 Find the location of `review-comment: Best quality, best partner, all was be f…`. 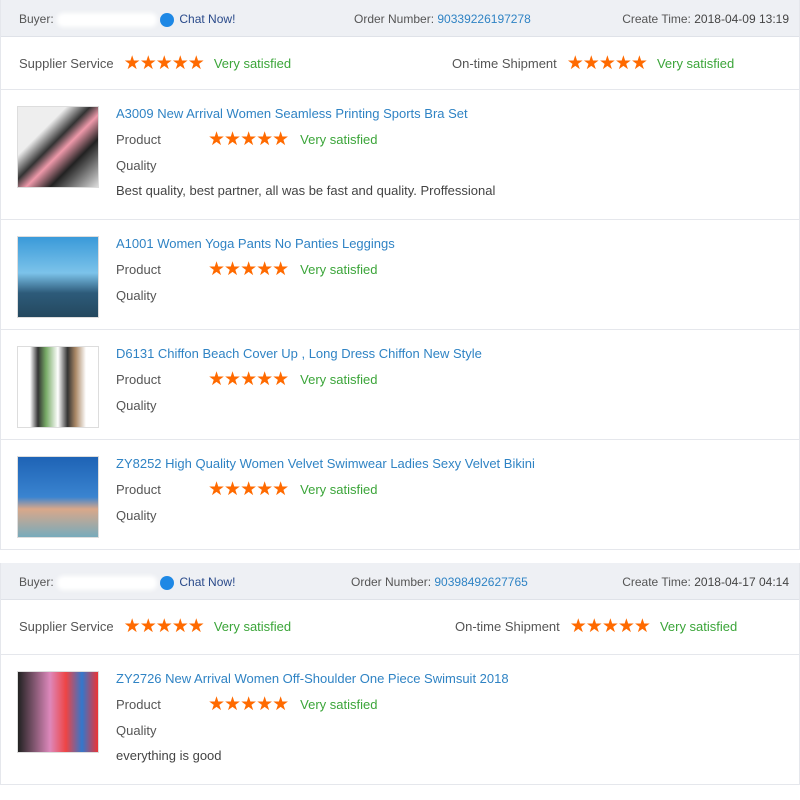

review-comment: Best quality, best partner, all was be f… is located at coordinates (306, 190).